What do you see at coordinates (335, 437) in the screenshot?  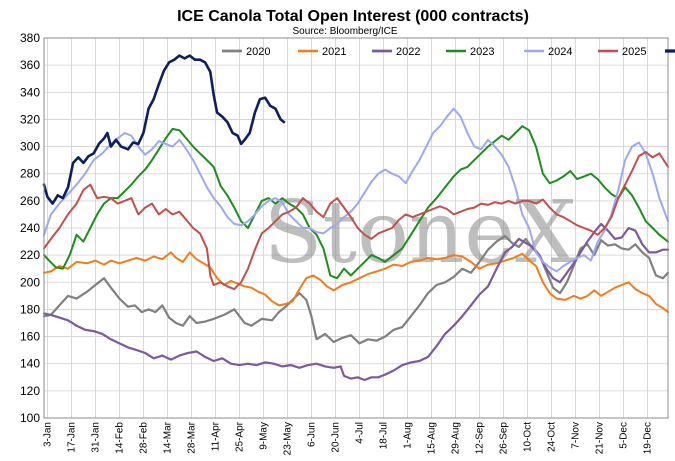 I see `x-tick-label: 20-Jun` at bounding box center [335, 437].